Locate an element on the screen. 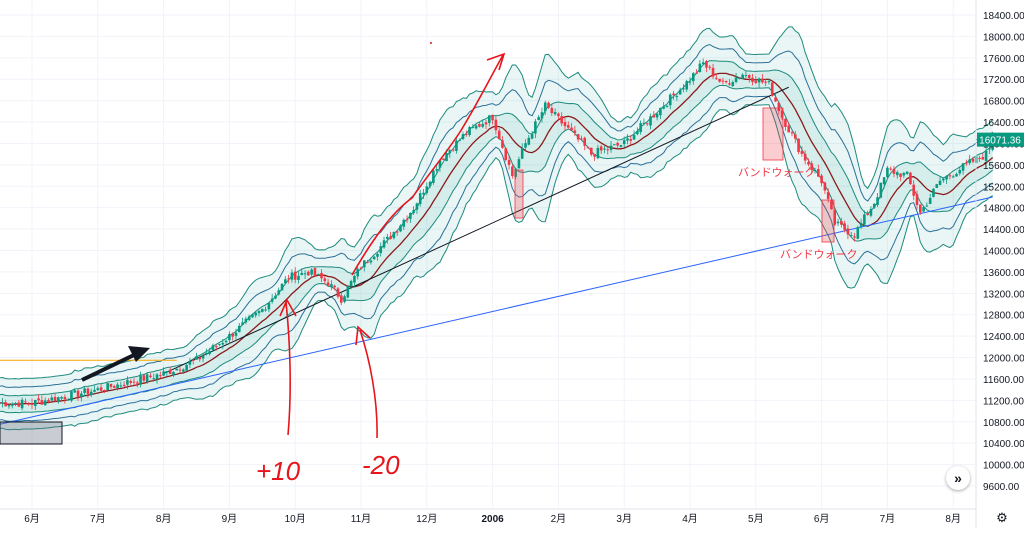 Image resolution: width=1024 pixels, height=533 pixels. band-walk-label-2: バンドウォーク is located at coordinates (819, 254).